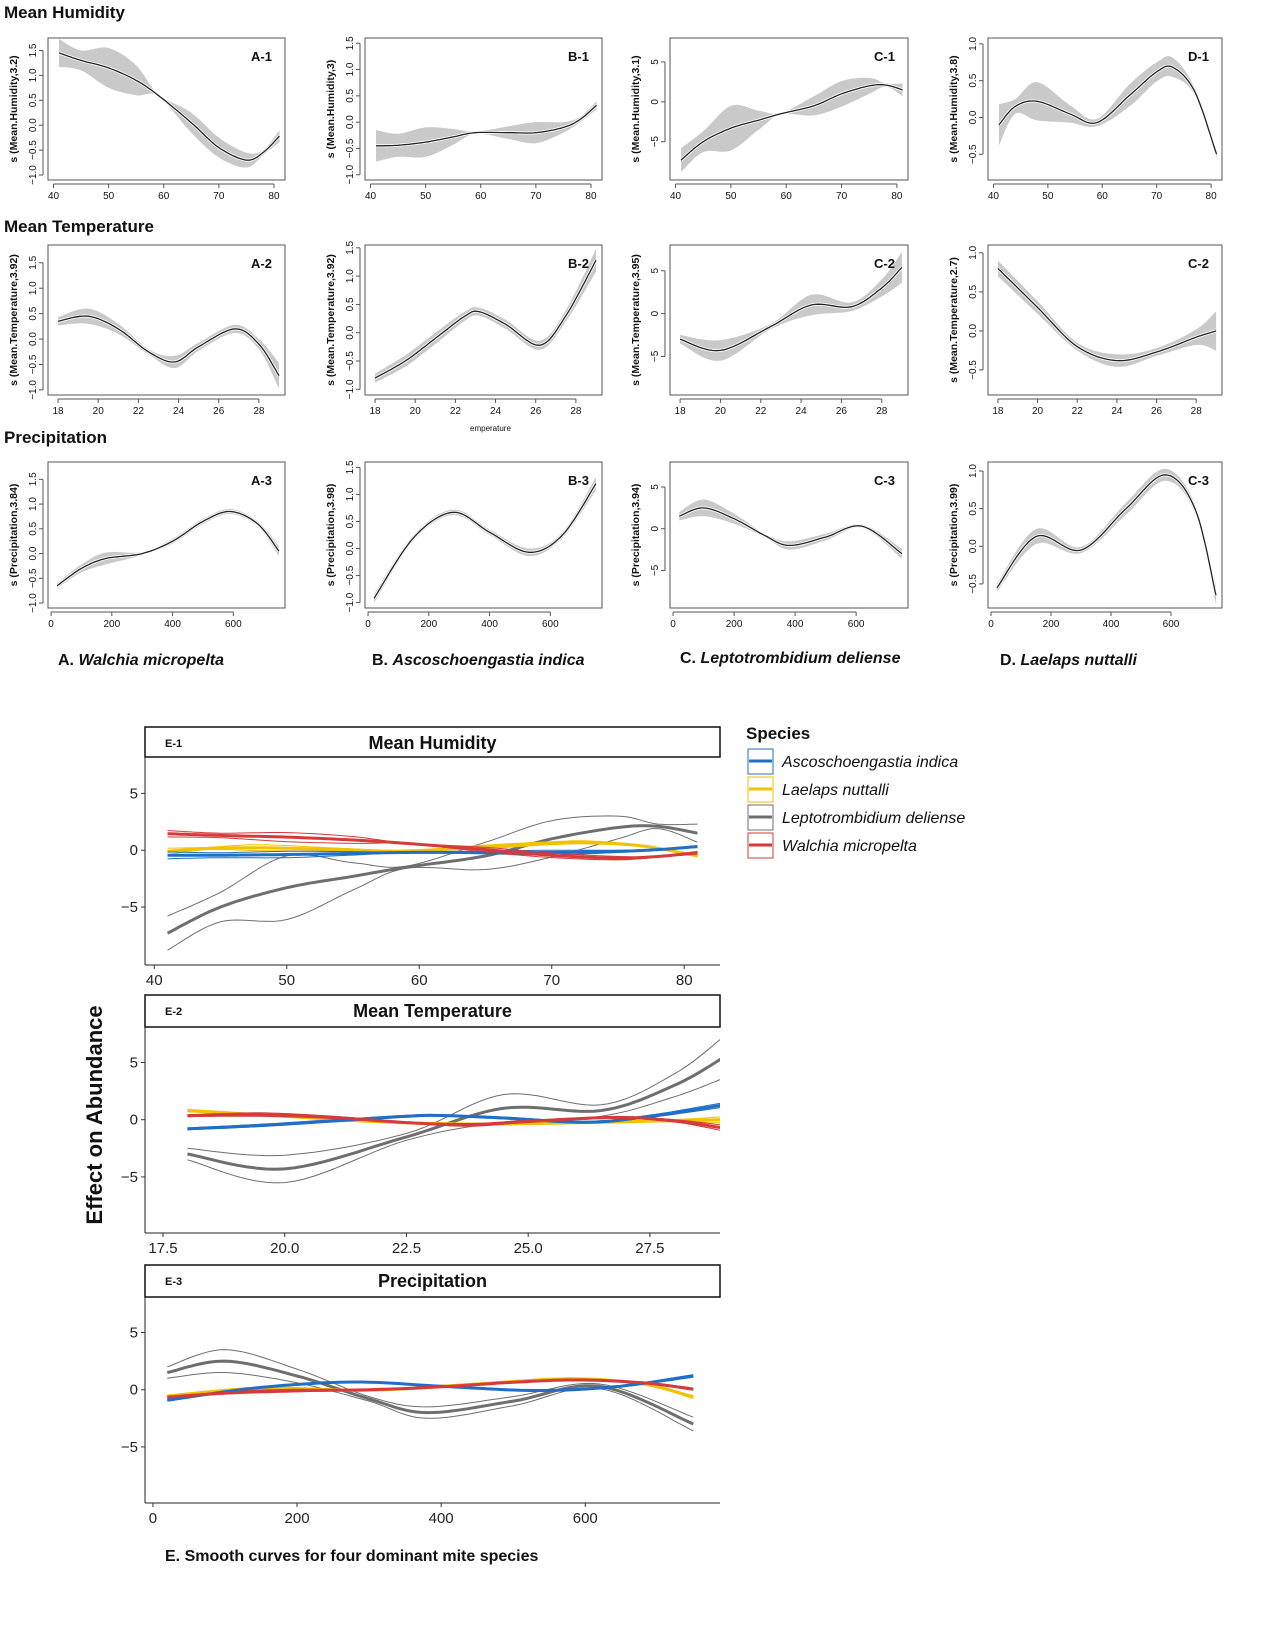 Image resolution: width=1286 pixels, height=1642 pixels. What do you see at coordinates (578, 56) in the screenshot?
I see `panel-label: B-1` at bounding box center [578, 56].